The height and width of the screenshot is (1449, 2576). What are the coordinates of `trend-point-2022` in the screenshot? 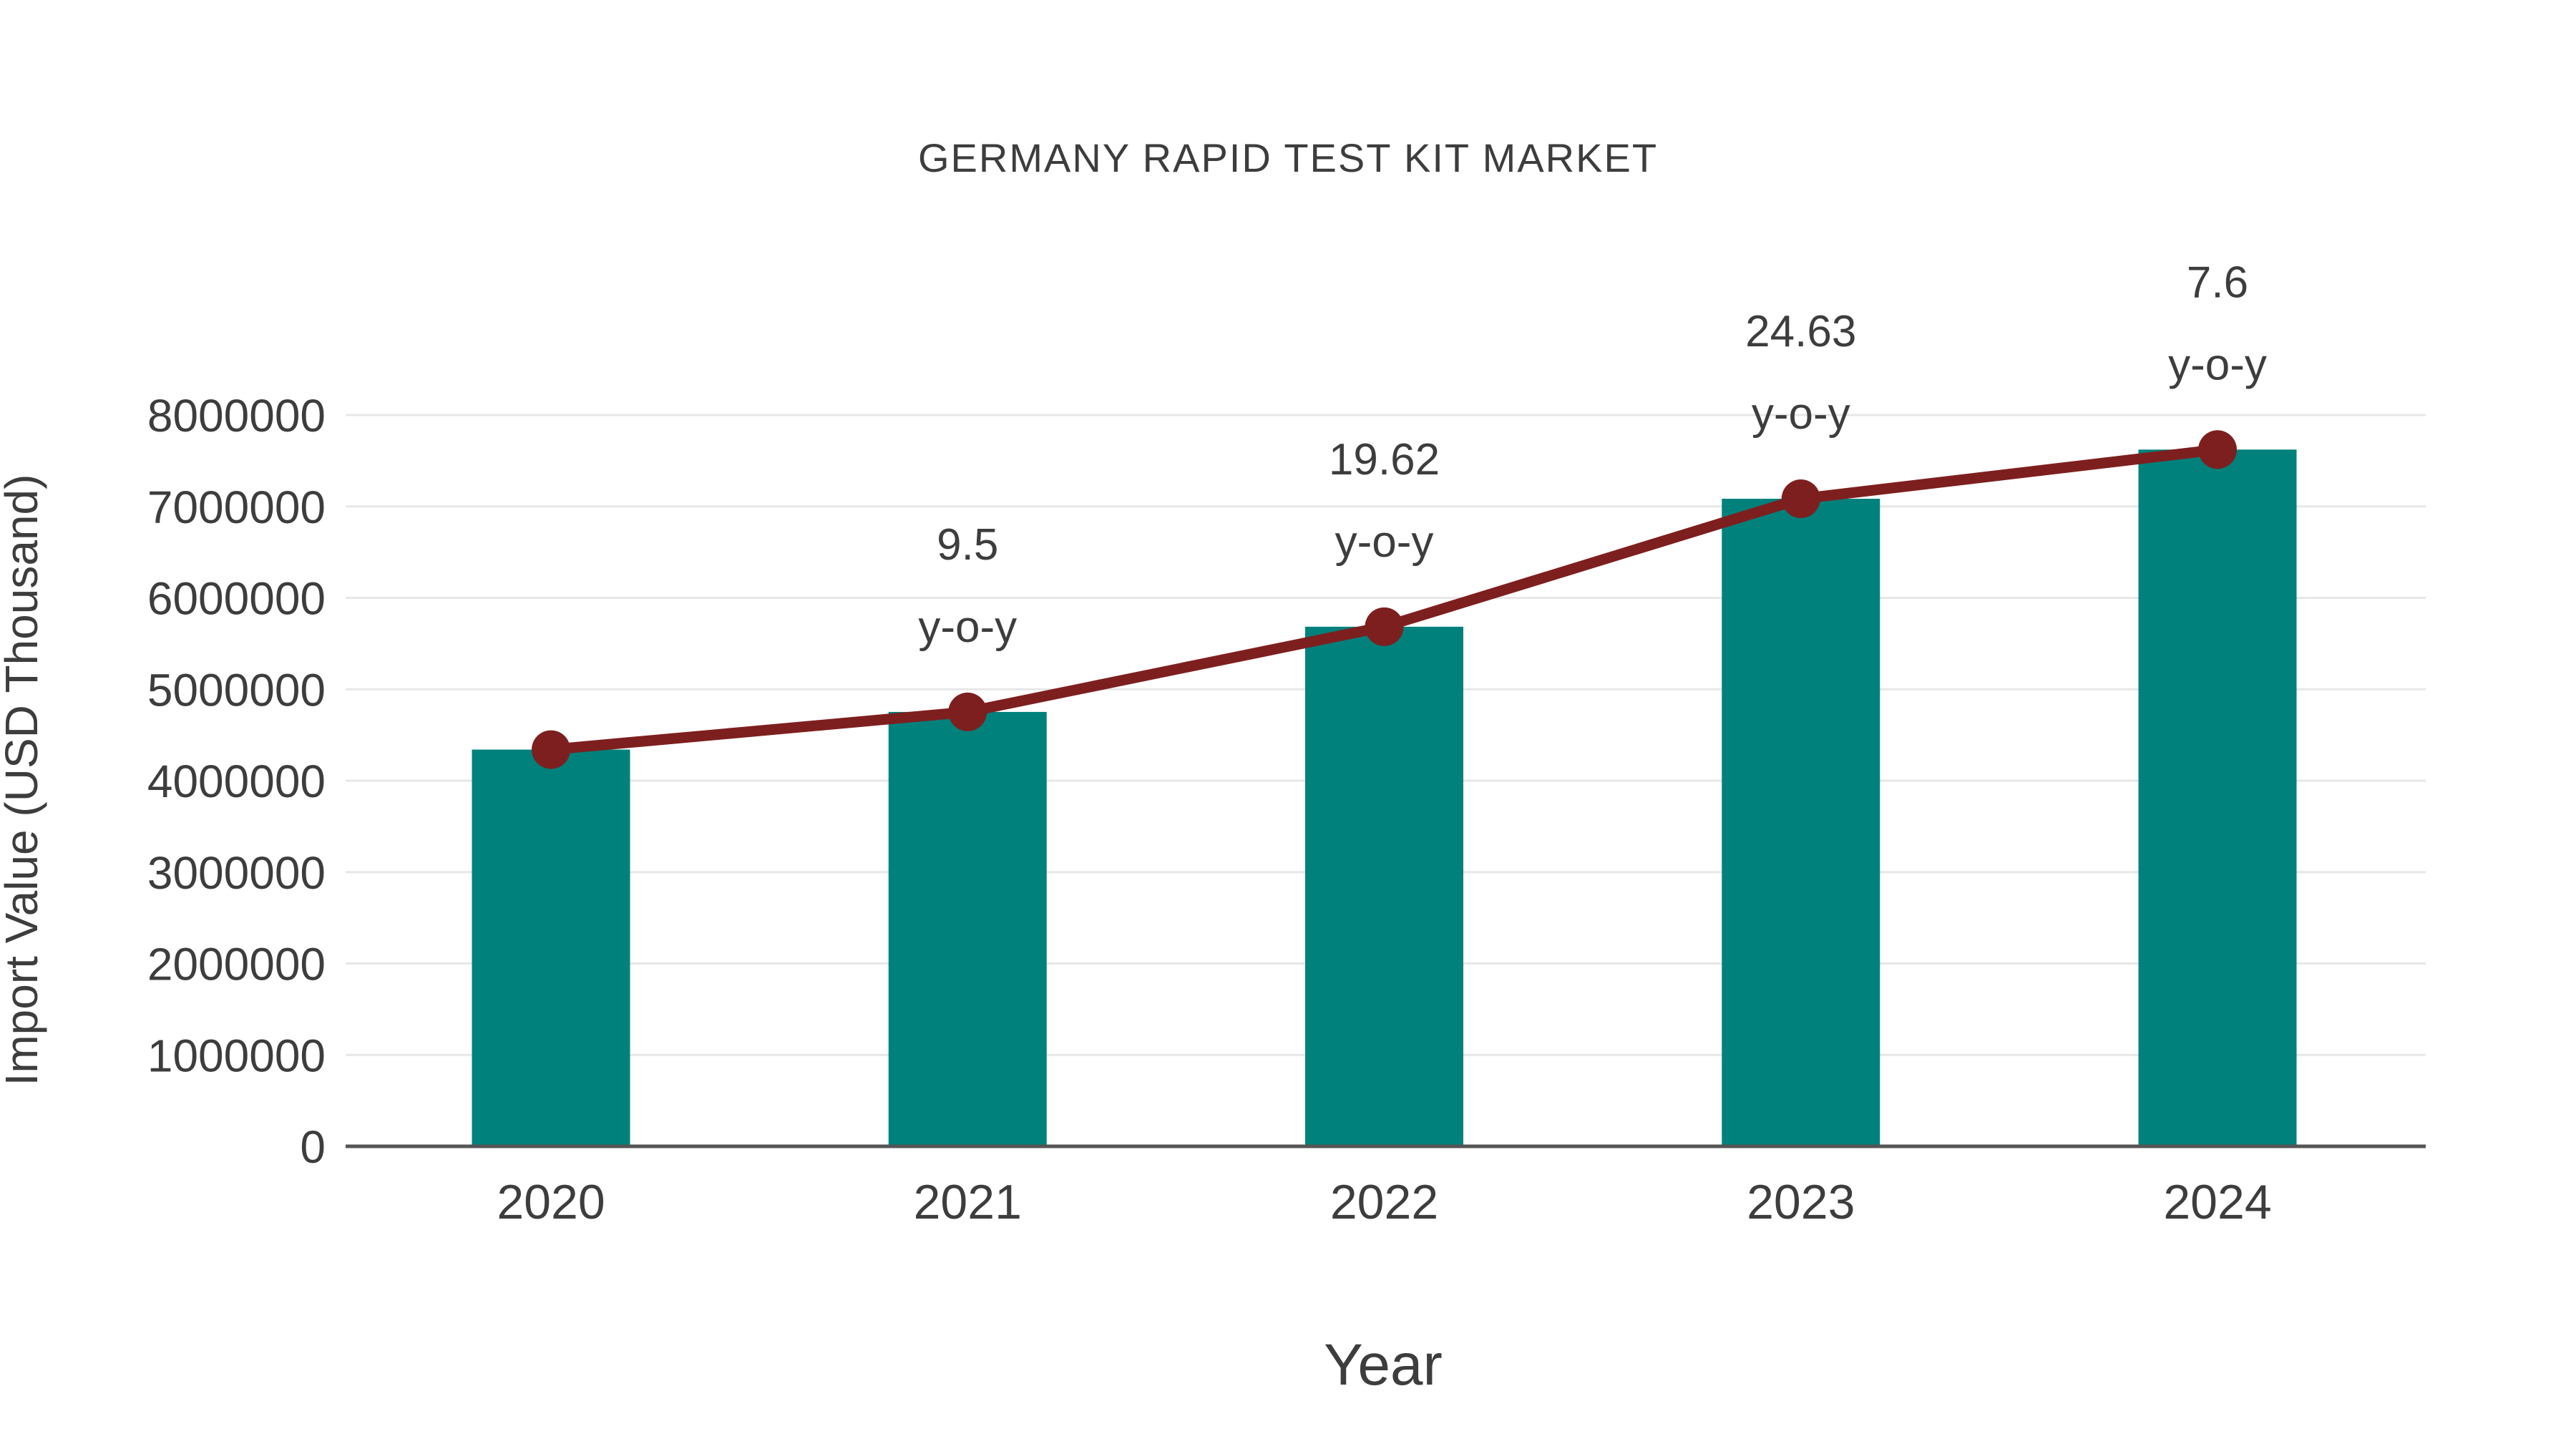 It's located at (1384, 626).